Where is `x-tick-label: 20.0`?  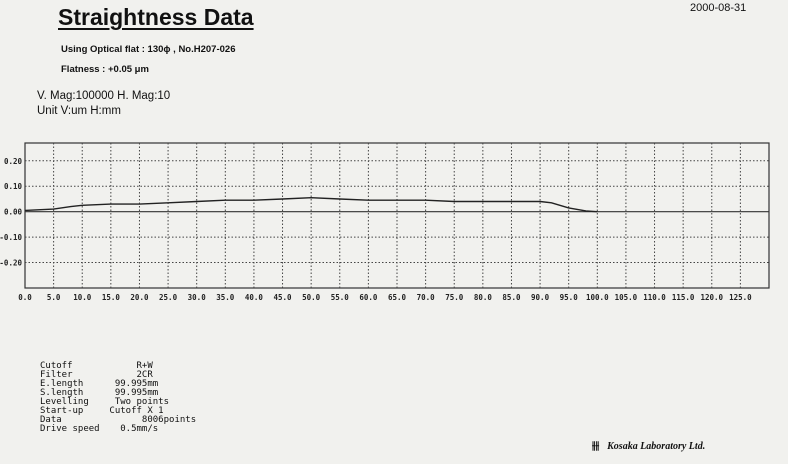
x-tick-label: 20.0 is located at coordinates (139, 297).